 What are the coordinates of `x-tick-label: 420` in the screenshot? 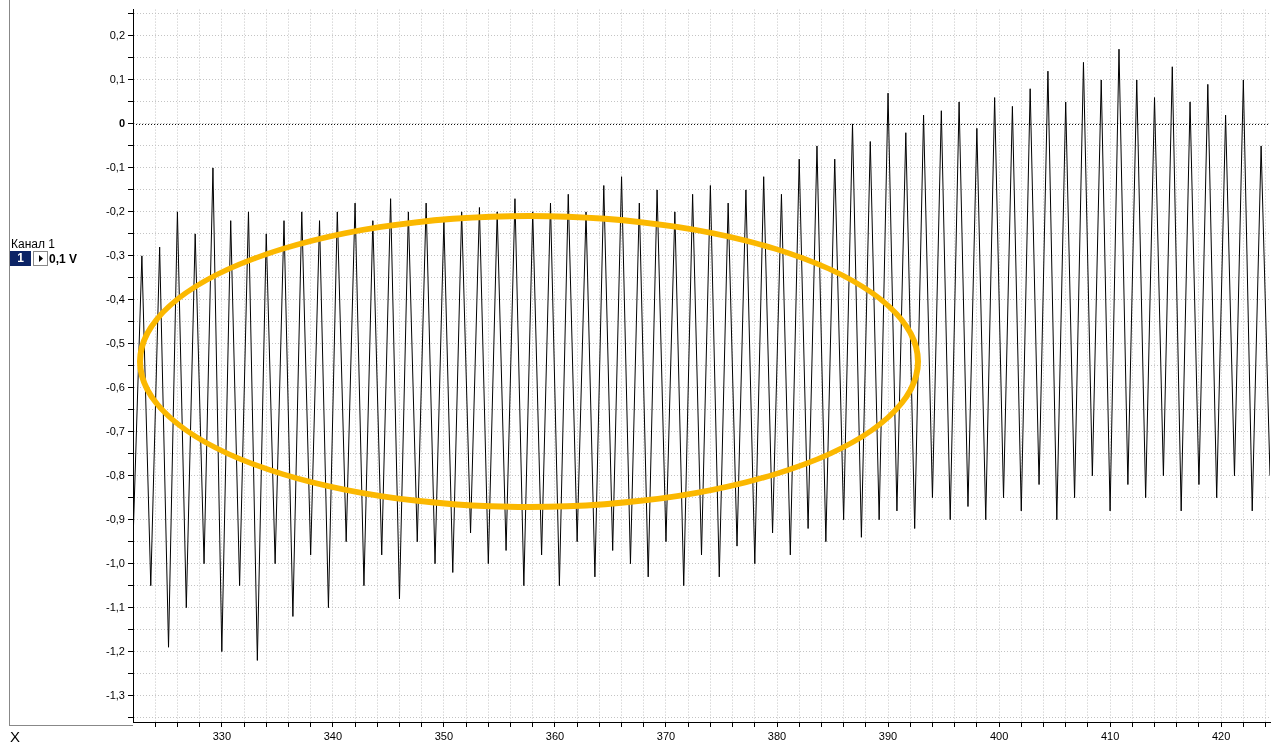 It's located at (1221, 735).